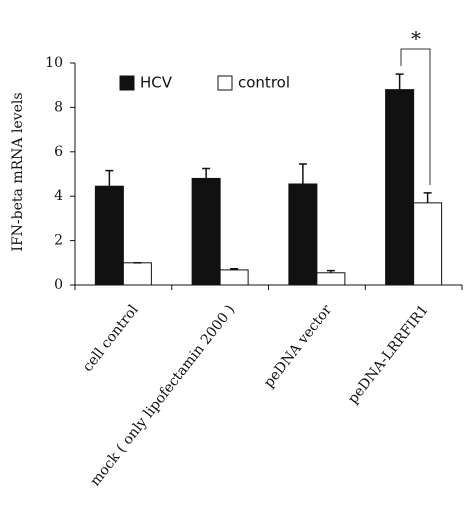 The width and height of the screenshot is (474, 521). I want to click on y-tick-label: 0, so click(58, 285).